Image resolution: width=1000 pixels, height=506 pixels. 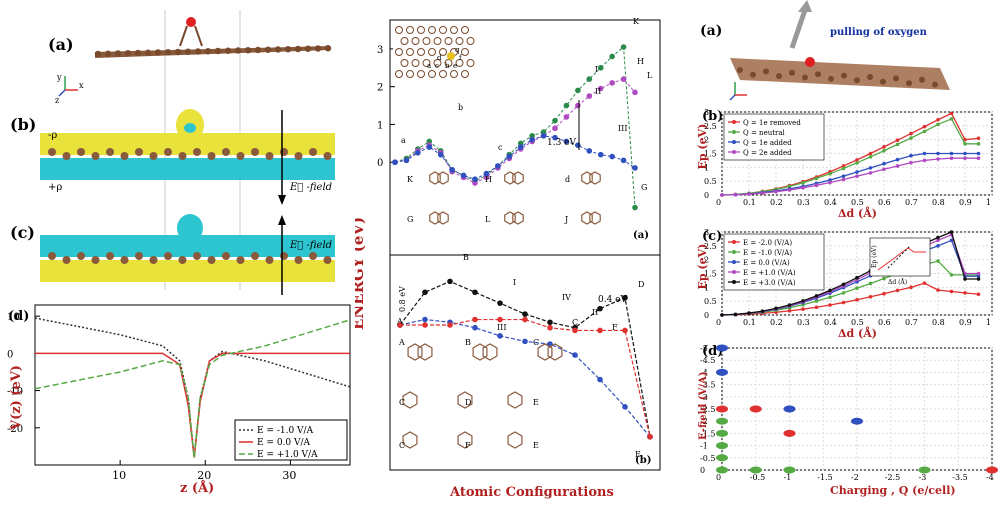 I want to click on svg-text: y, so click(x=59, y=77).